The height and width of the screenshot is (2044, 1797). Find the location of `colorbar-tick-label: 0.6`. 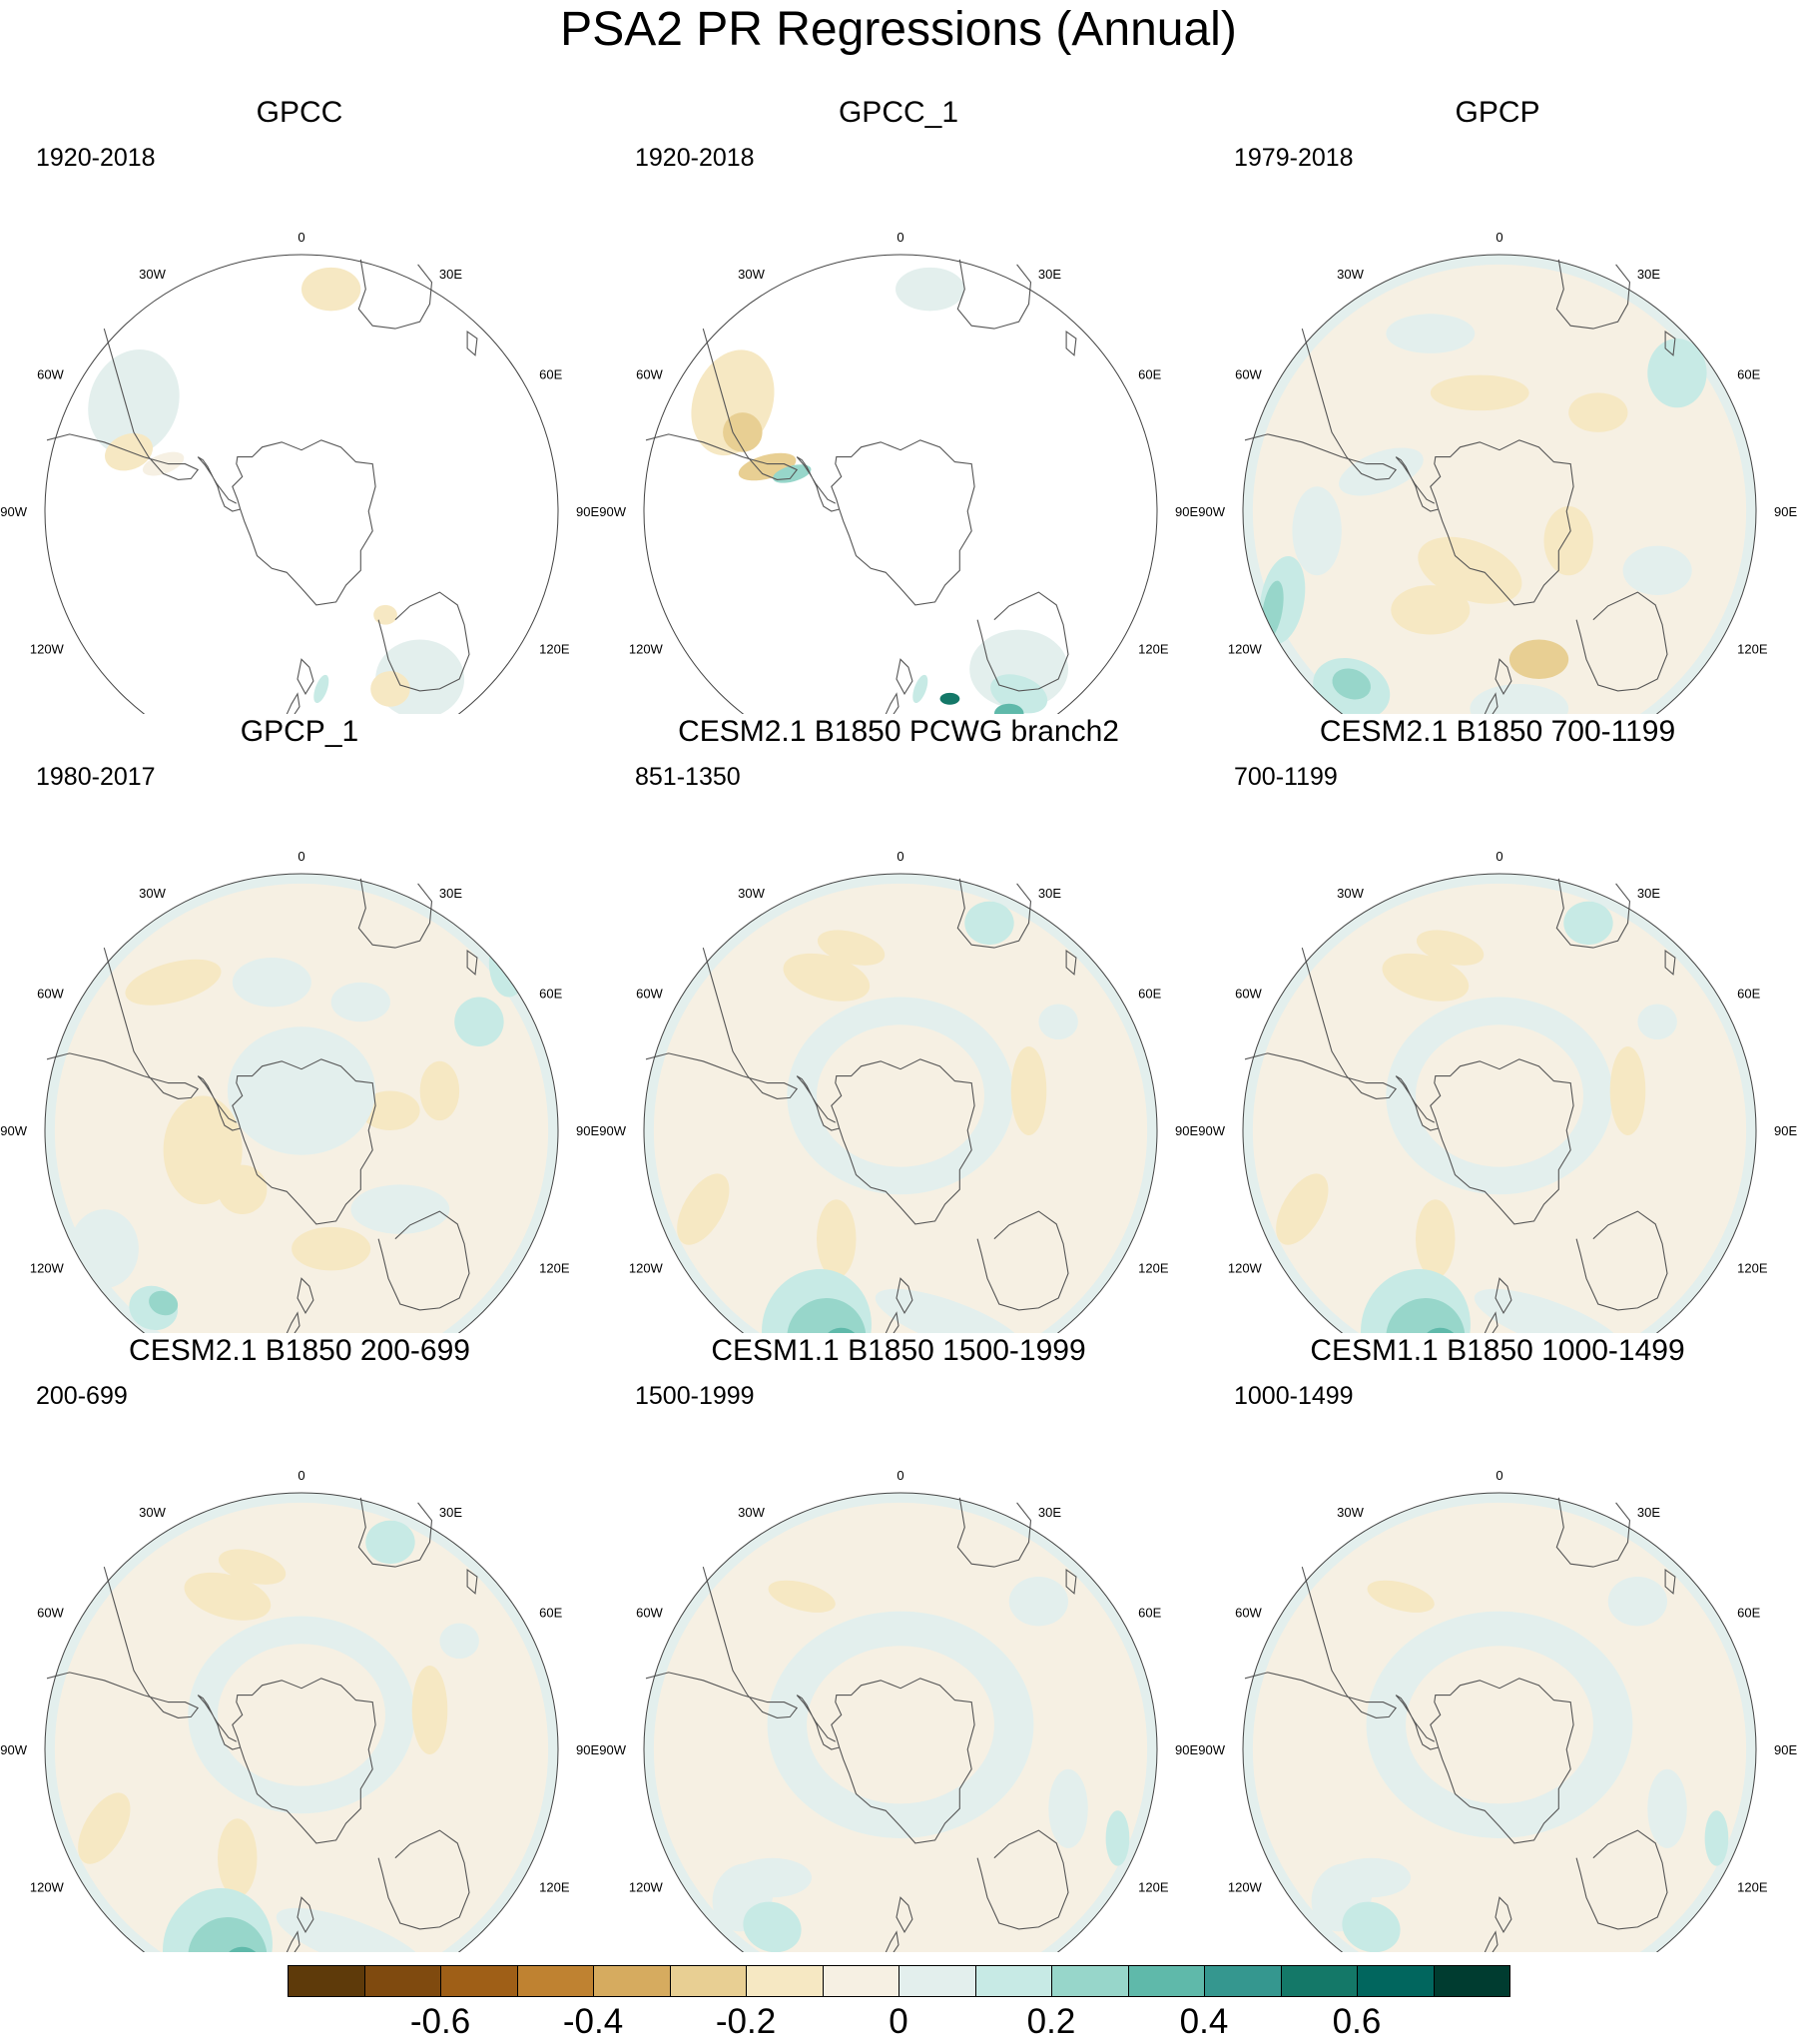

colorbar-tick-label: 0.6 is located at coordinates (1357, 2021).